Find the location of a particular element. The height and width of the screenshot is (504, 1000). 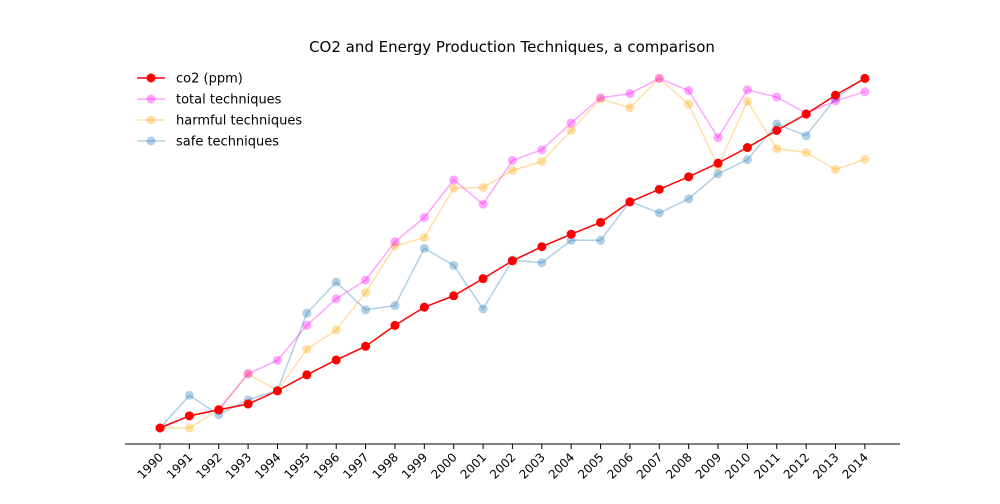

x-tick-label: 1997 is located at coordinates (355, 465).